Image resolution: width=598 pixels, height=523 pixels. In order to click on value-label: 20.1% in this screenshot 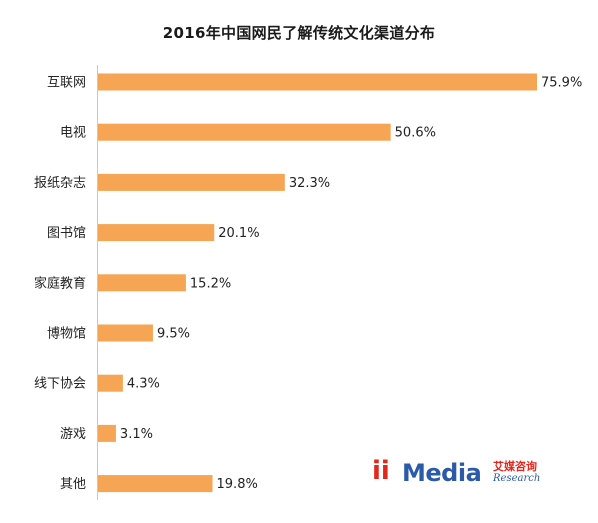, I will do `click(238, 233)`.